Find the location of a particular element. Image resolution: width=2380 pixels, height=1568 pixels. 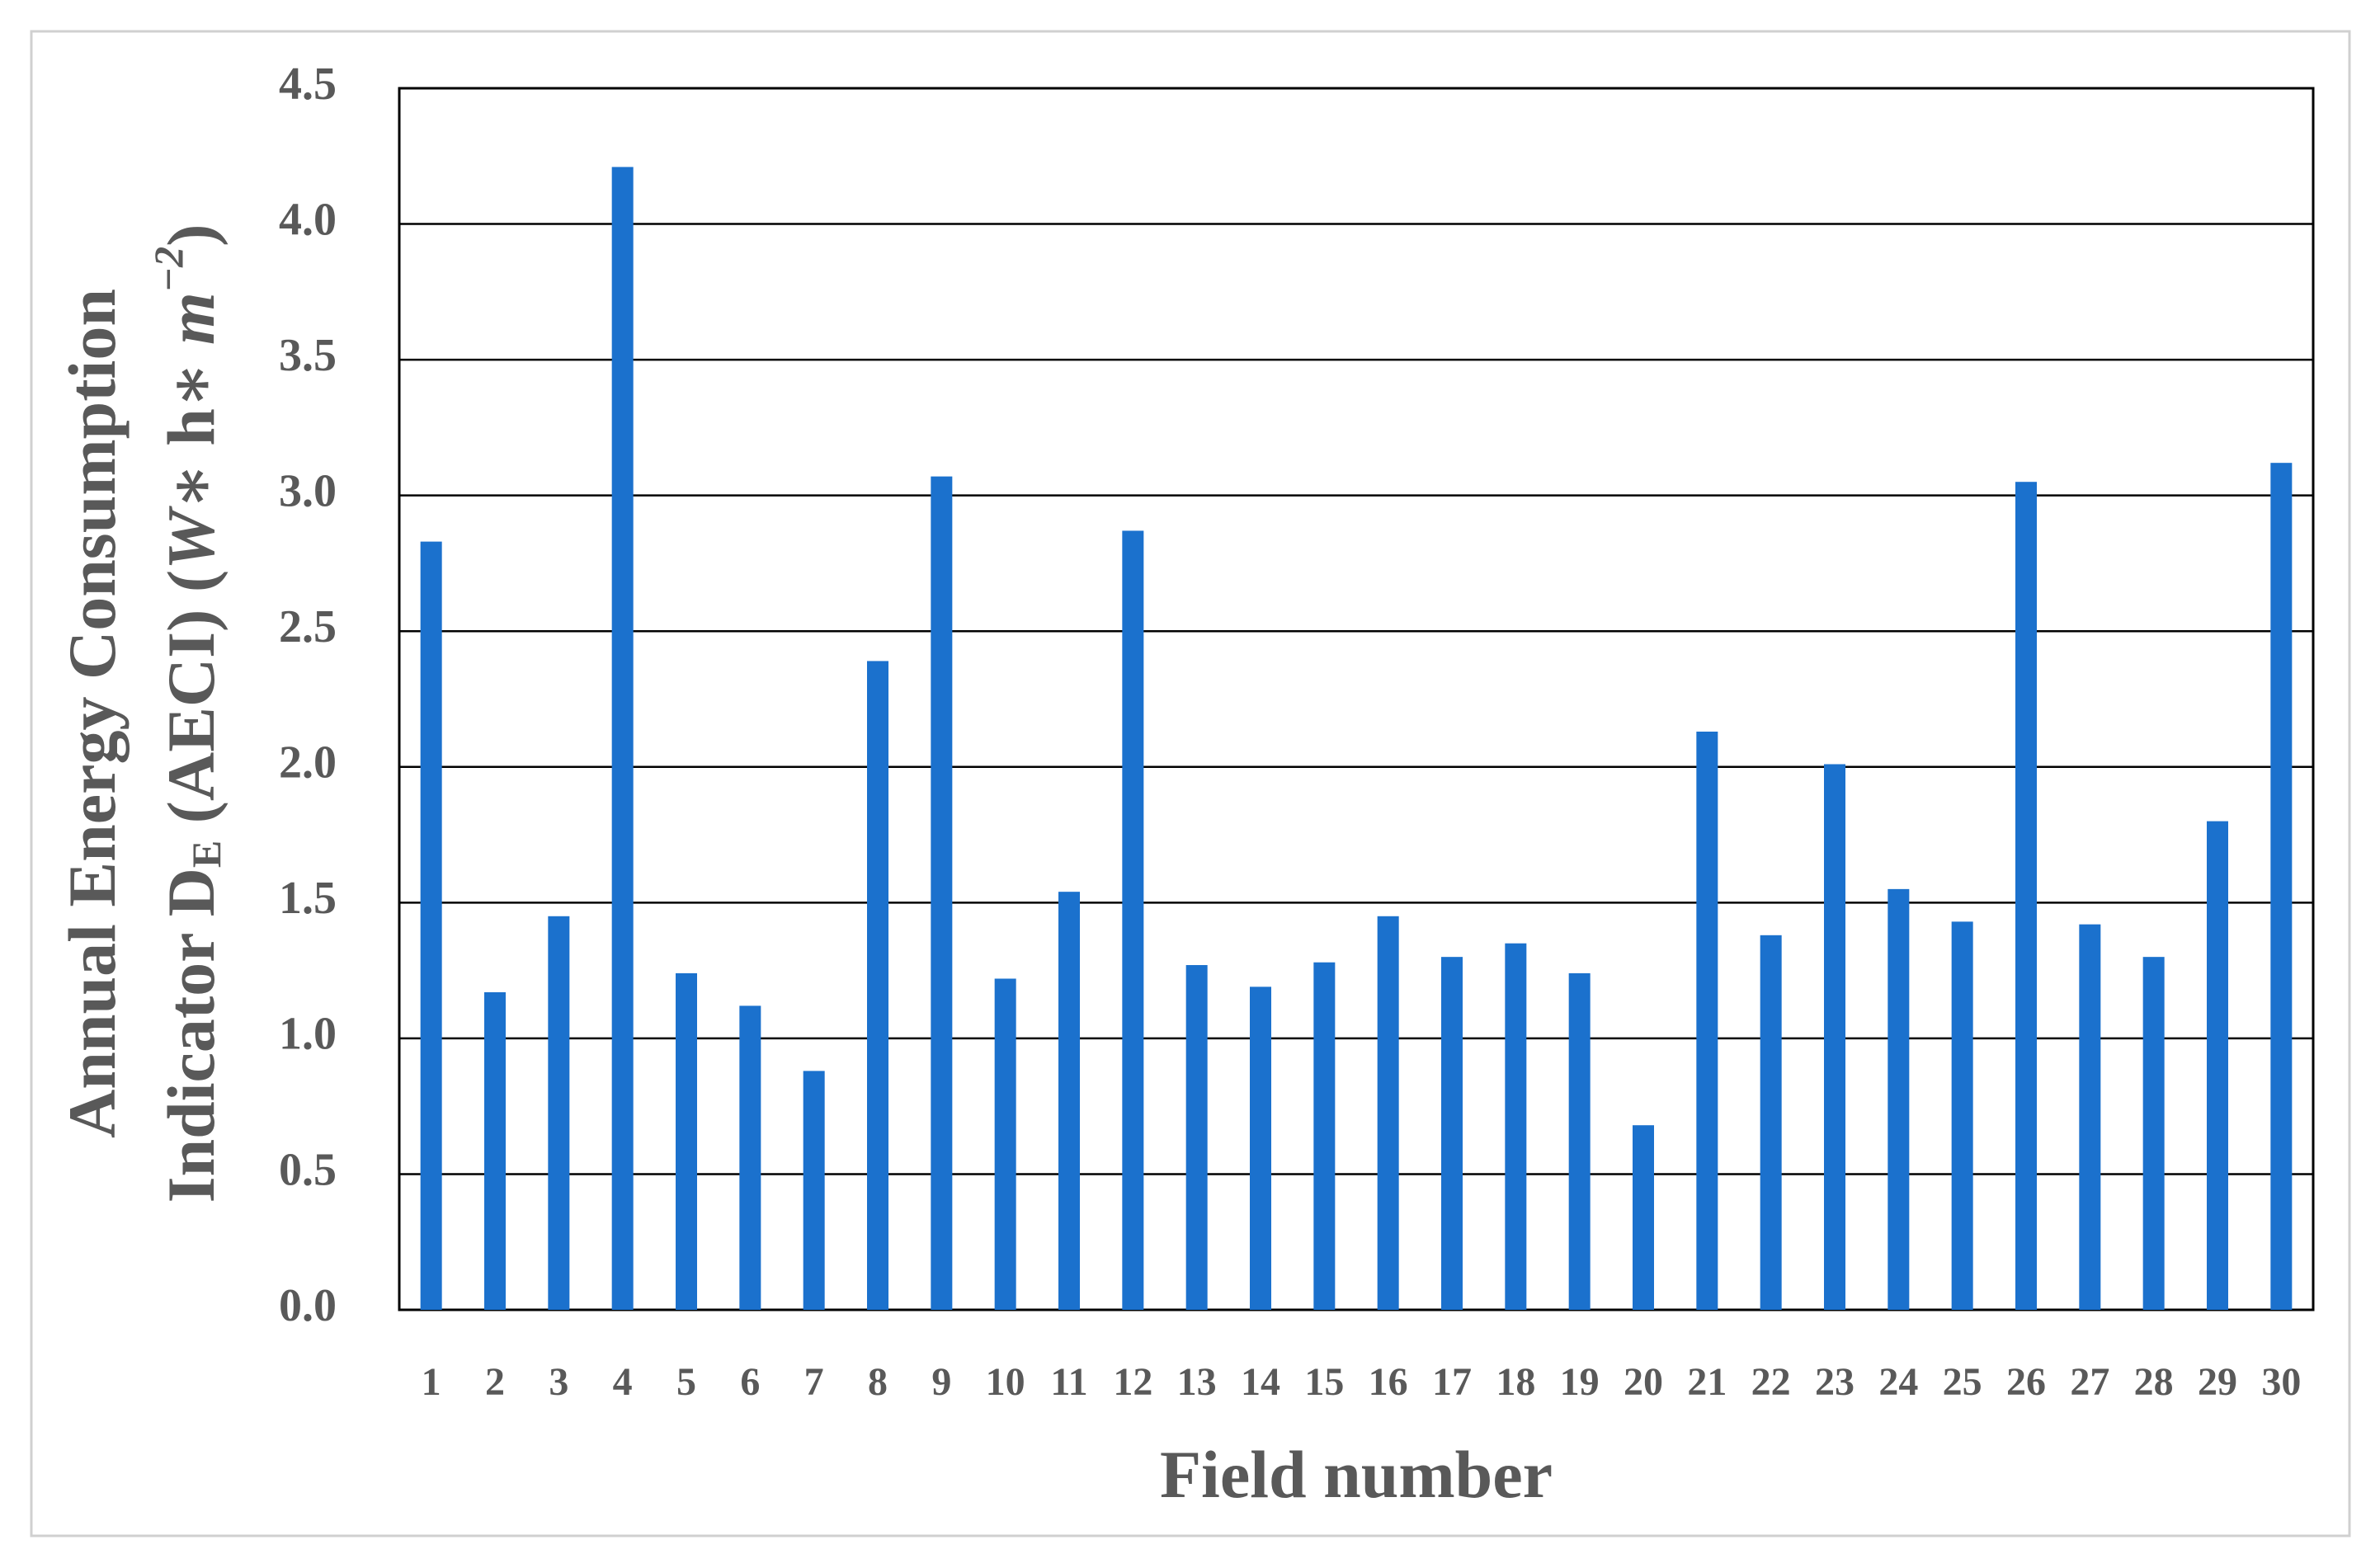

y-tick-label: 3.0 is located at coordinates (308, 491).